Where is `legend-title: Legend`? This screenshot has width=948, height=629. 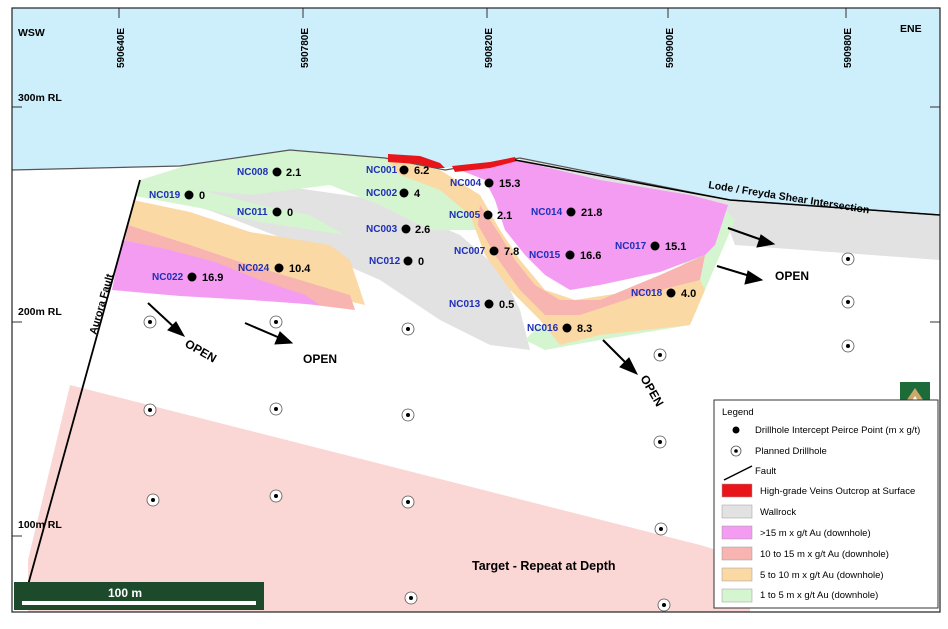 legend-title: Legend is located at coordinates (738, 412).